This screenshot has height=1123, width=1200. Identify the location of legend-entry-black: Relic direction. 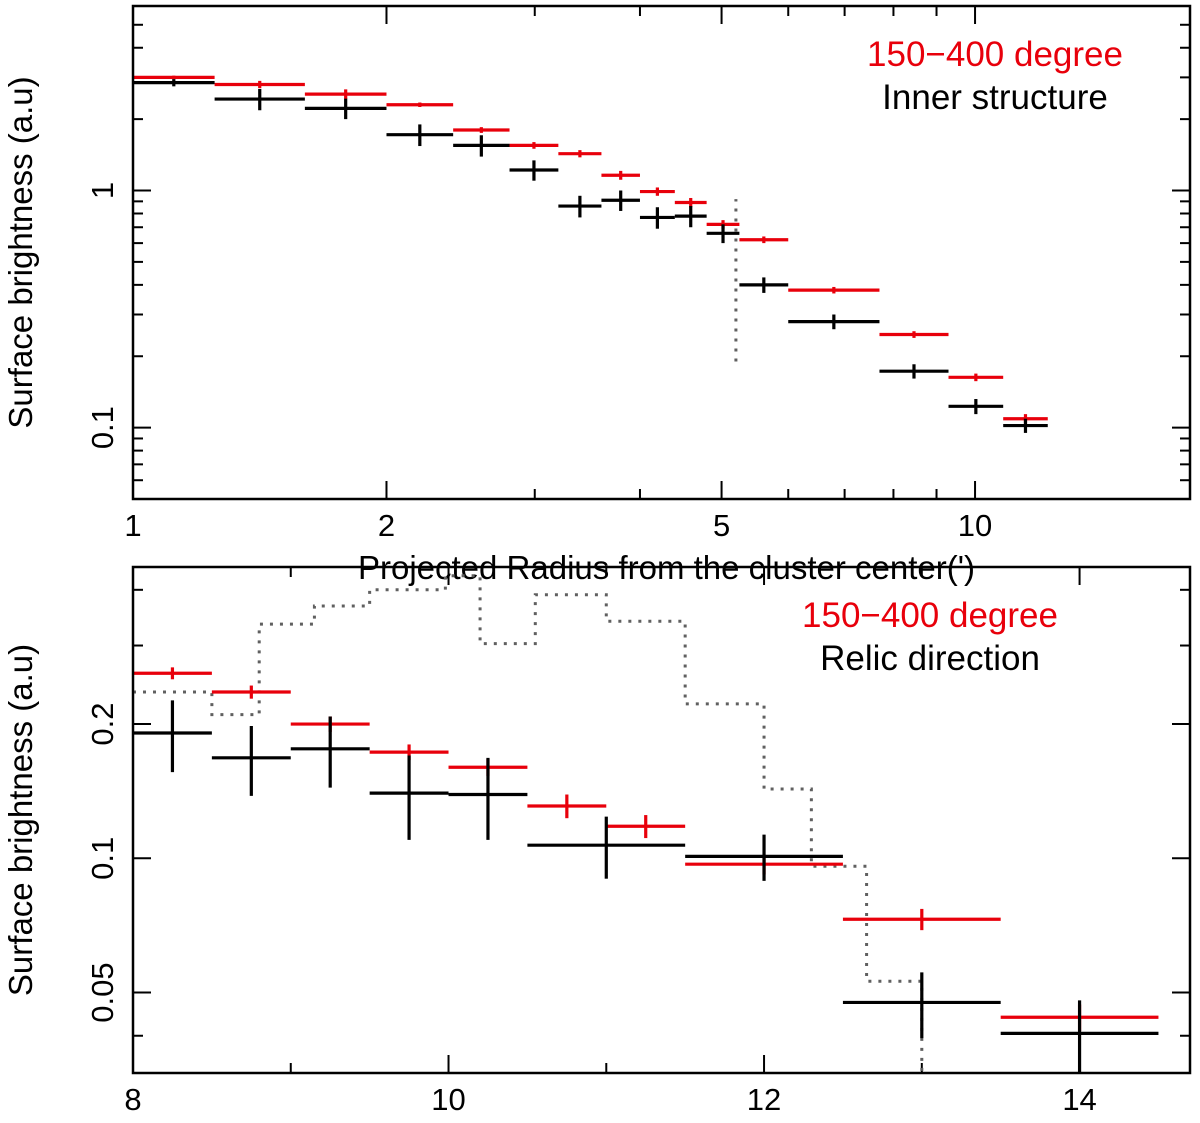
(930, 658).